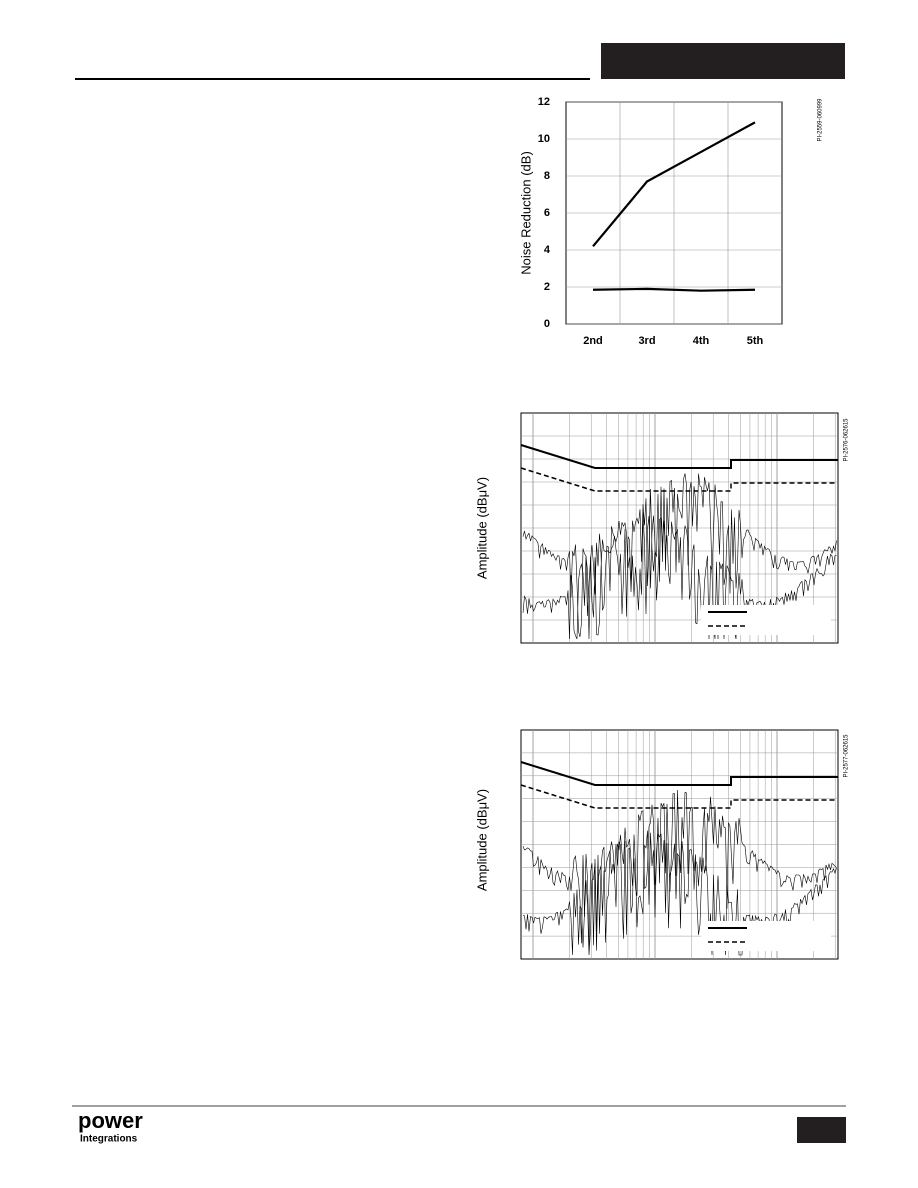  Describe the element at coordinates (755, 341) in the screenshot. I see `x-tick-label: 5th` at that location.